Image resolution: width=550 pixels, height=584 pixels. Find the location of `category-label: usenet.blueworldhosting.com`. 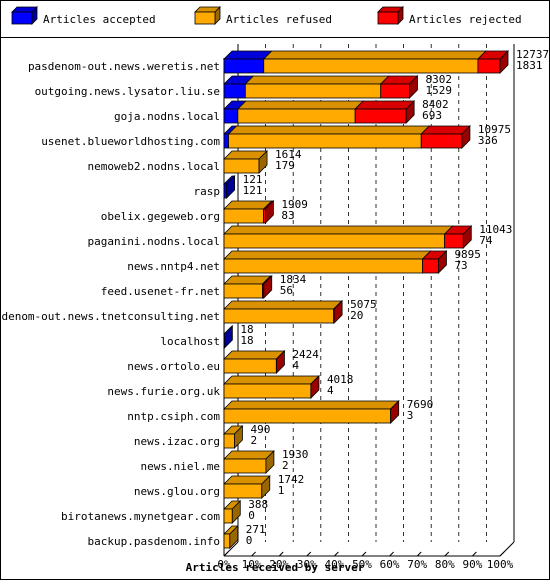

category-label: usenet.blueworldhosting.com is located at coordinates (130, 141).